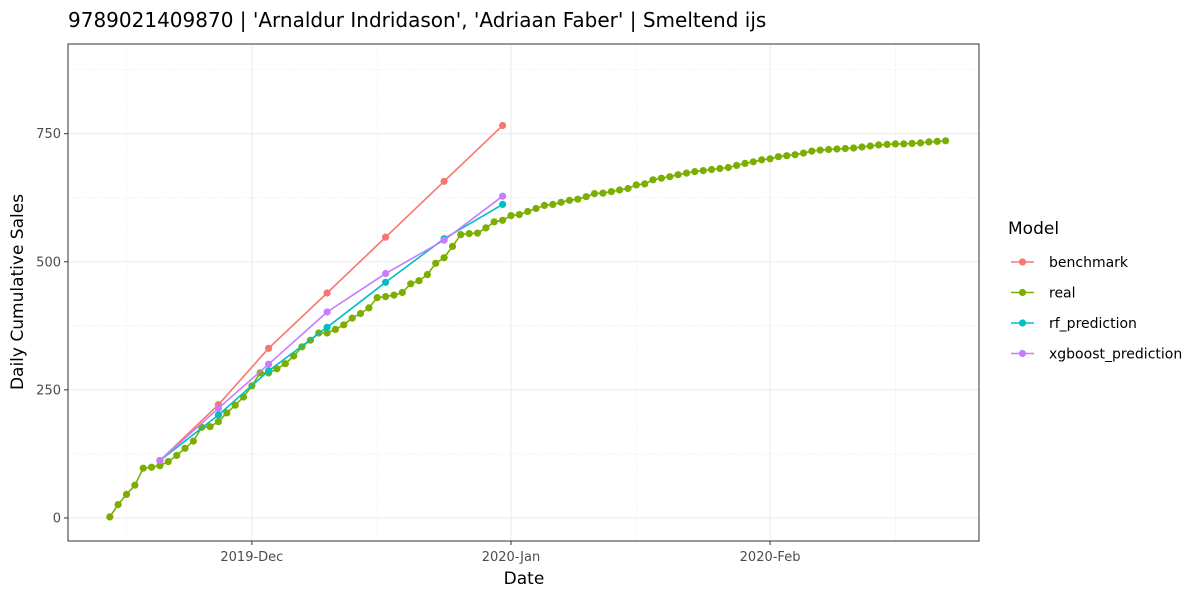  What do you see at coordinates (1062, 294) in the screenshot?
I see `legend-label: real` at bounding box center [1062, 294].